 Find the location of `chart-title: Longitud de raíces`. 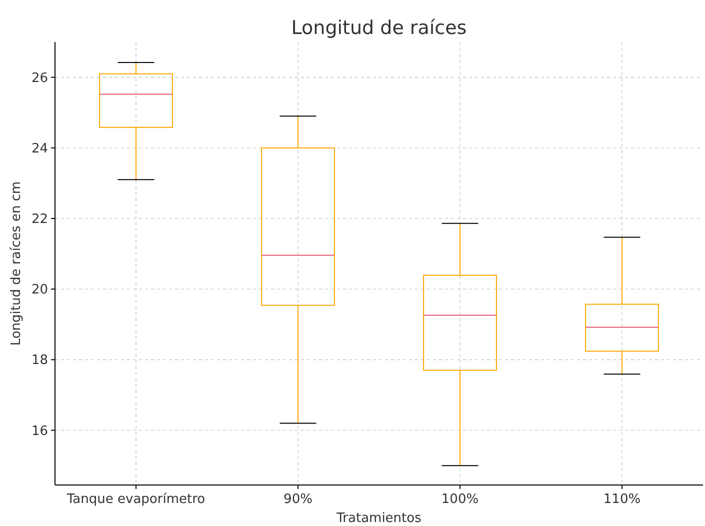

chart-title: Longitud de raíces is located at coordinates (379, 28).